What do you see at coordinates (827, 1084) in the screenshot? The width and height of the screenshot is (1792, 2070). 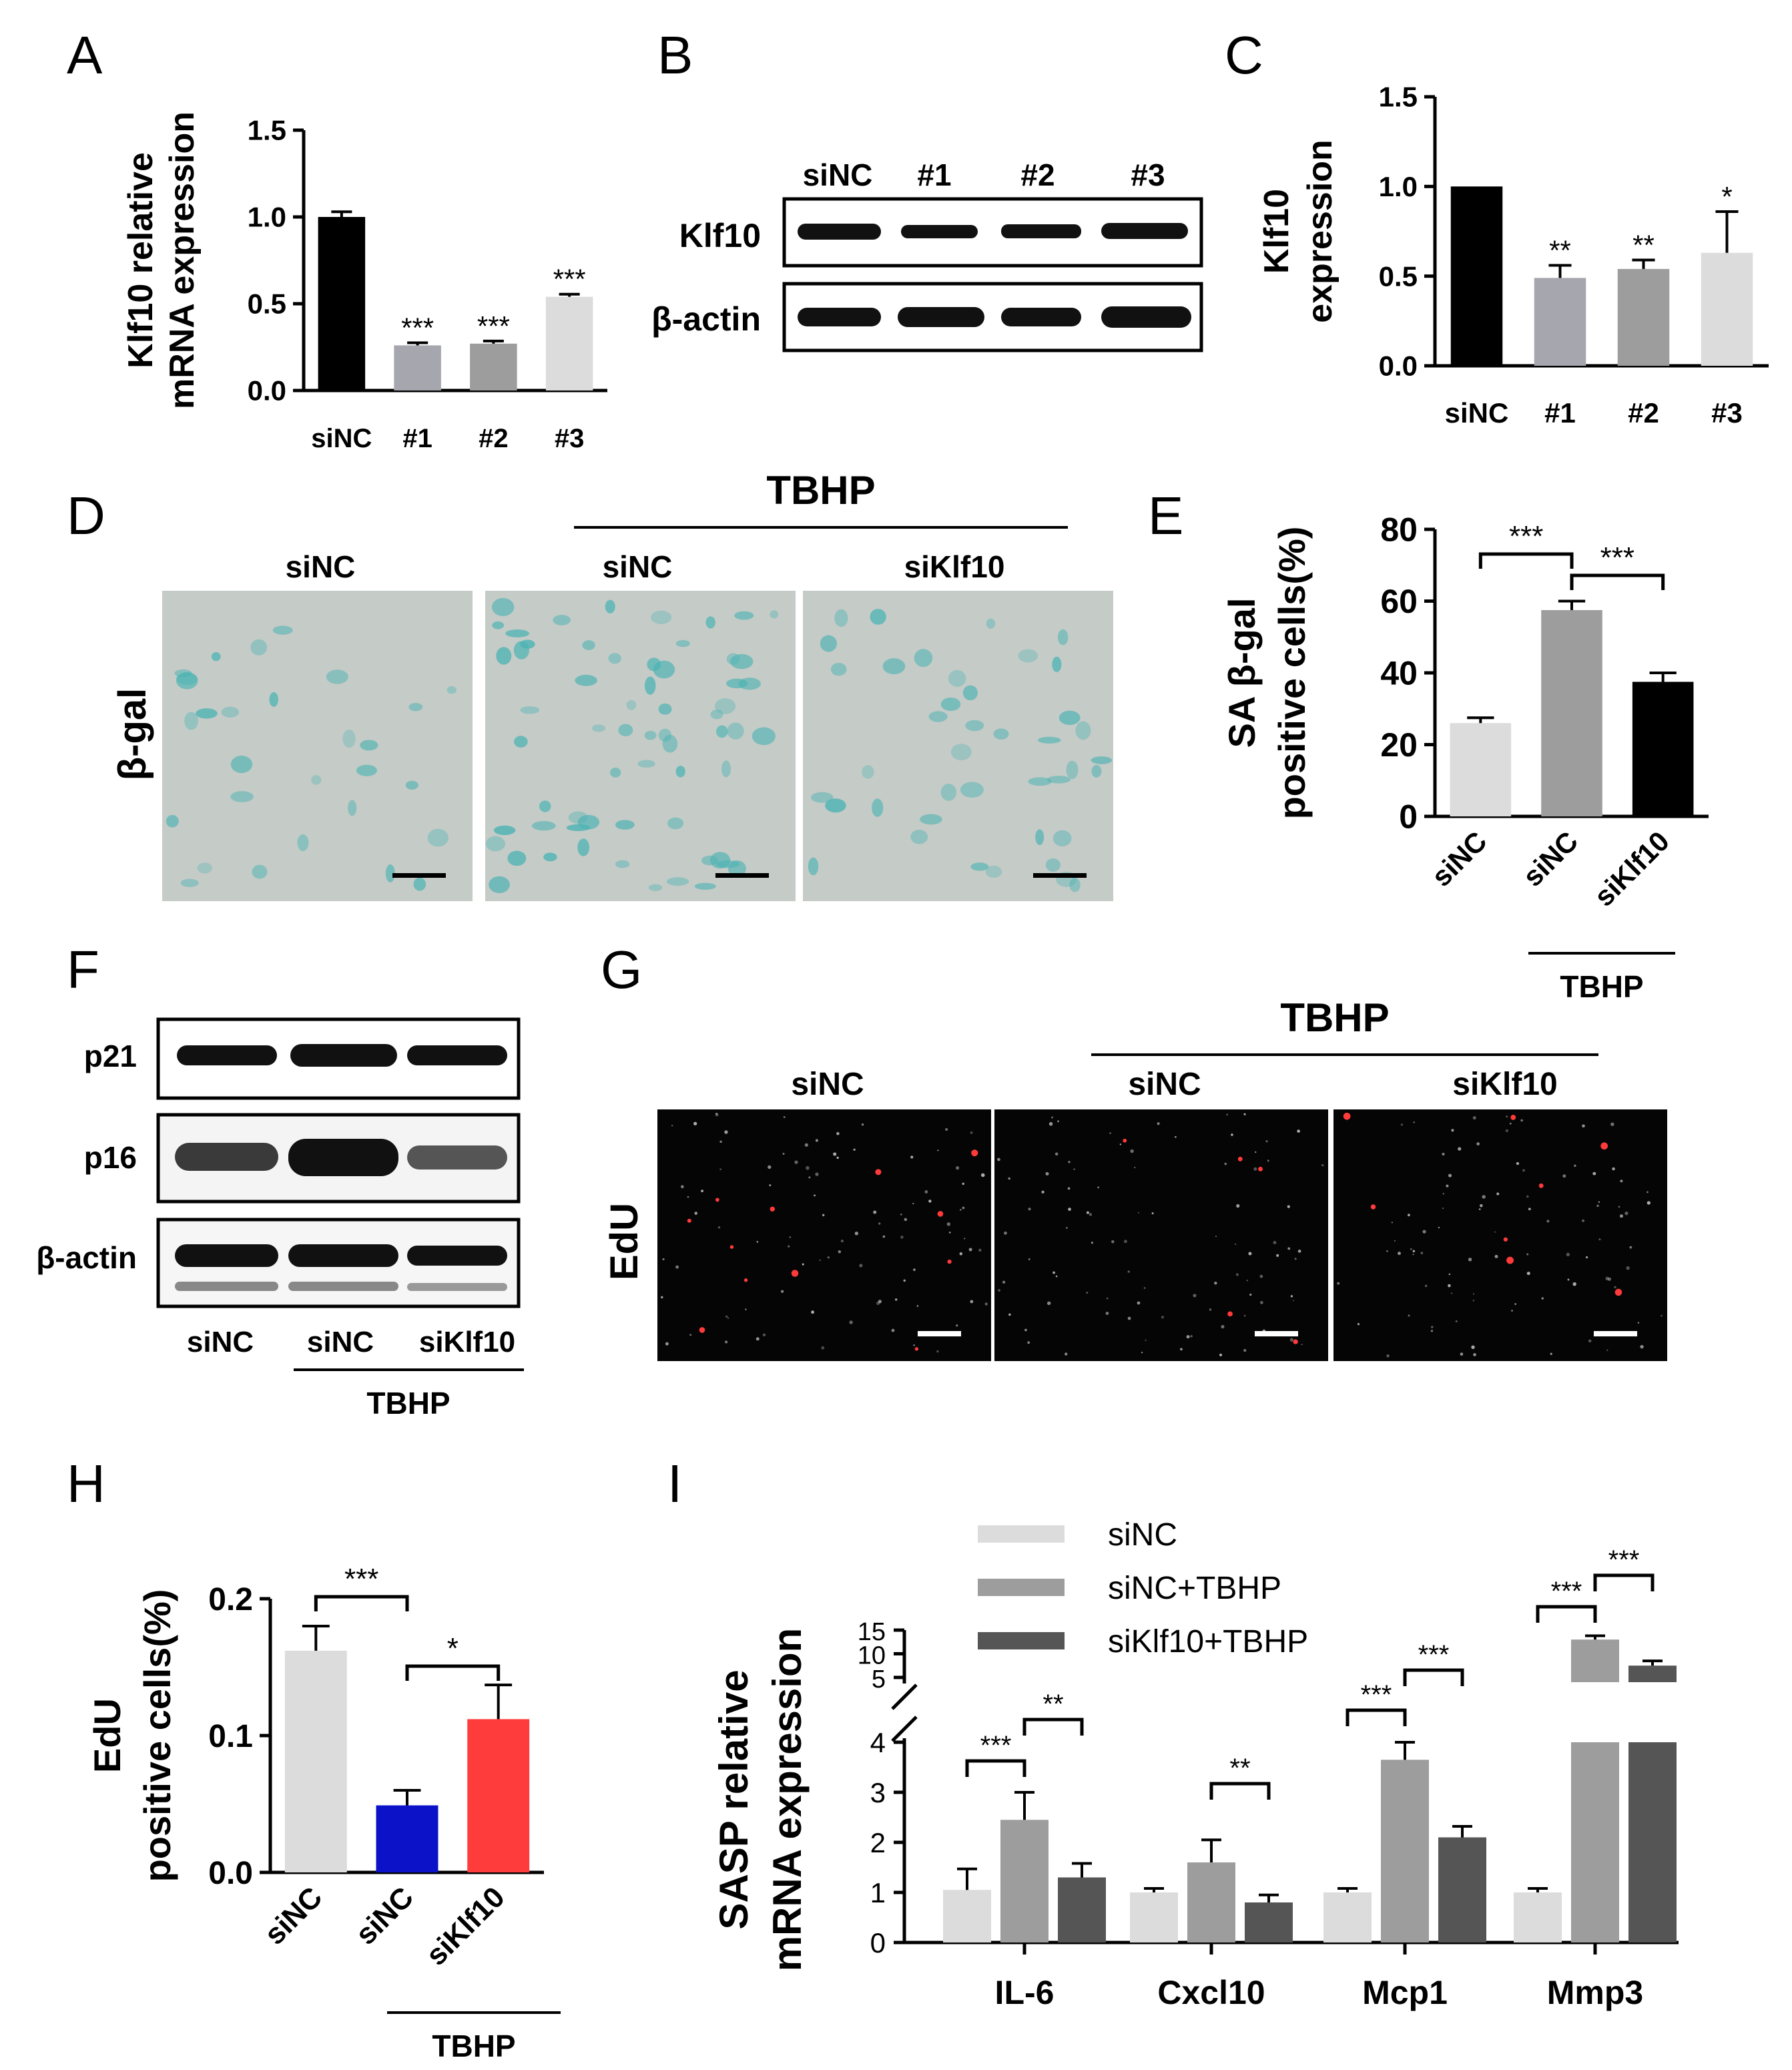 I see `image-g-column-label: siNC` at bounding box center [827, 1084].